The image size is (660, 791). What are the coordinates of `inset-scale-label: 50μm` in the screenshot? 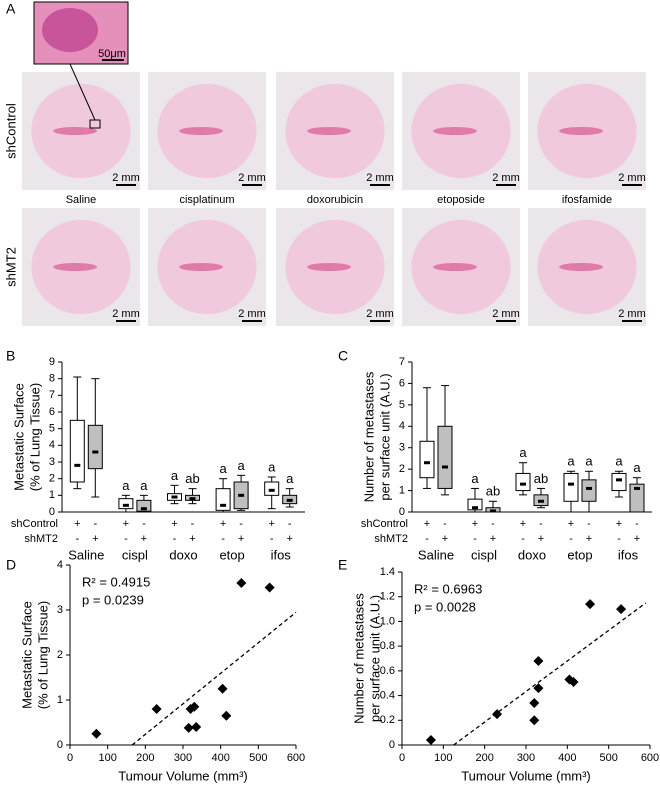 It's located at (112, 54).